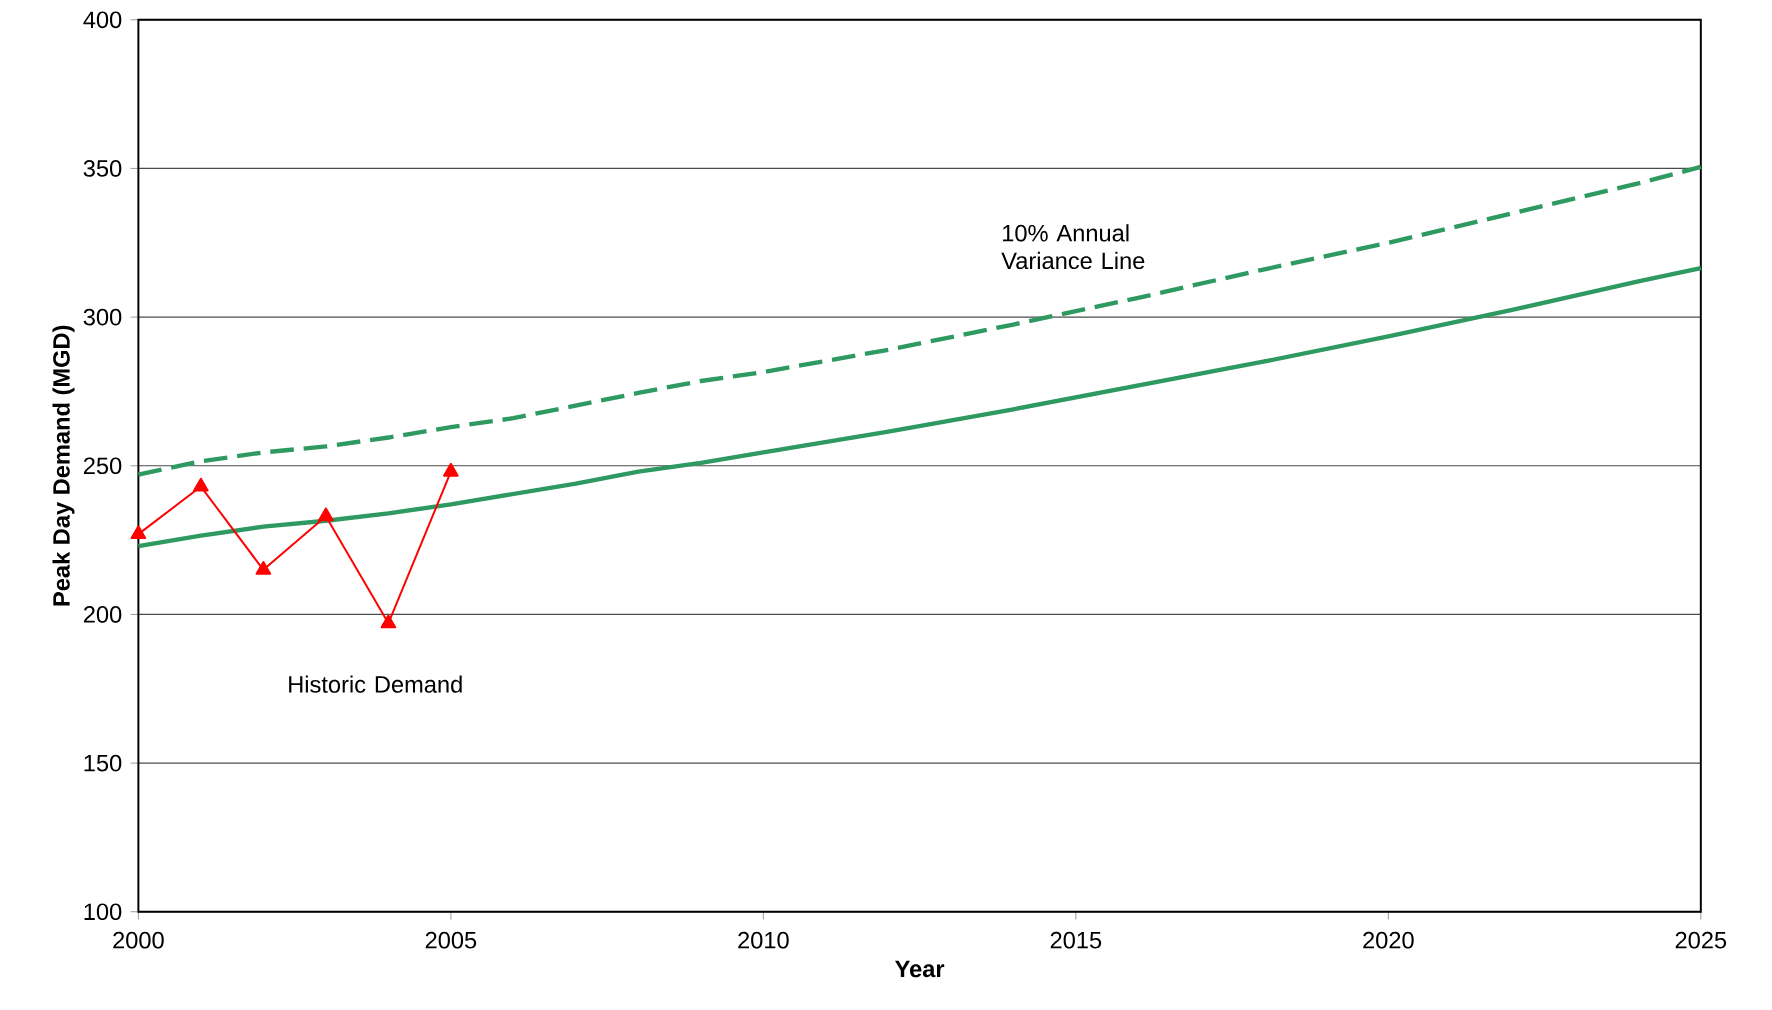 This screenshot has width=1772, height=1010. I want to click on annotation: 10% Annual Variance Line, so click(1073, 247).